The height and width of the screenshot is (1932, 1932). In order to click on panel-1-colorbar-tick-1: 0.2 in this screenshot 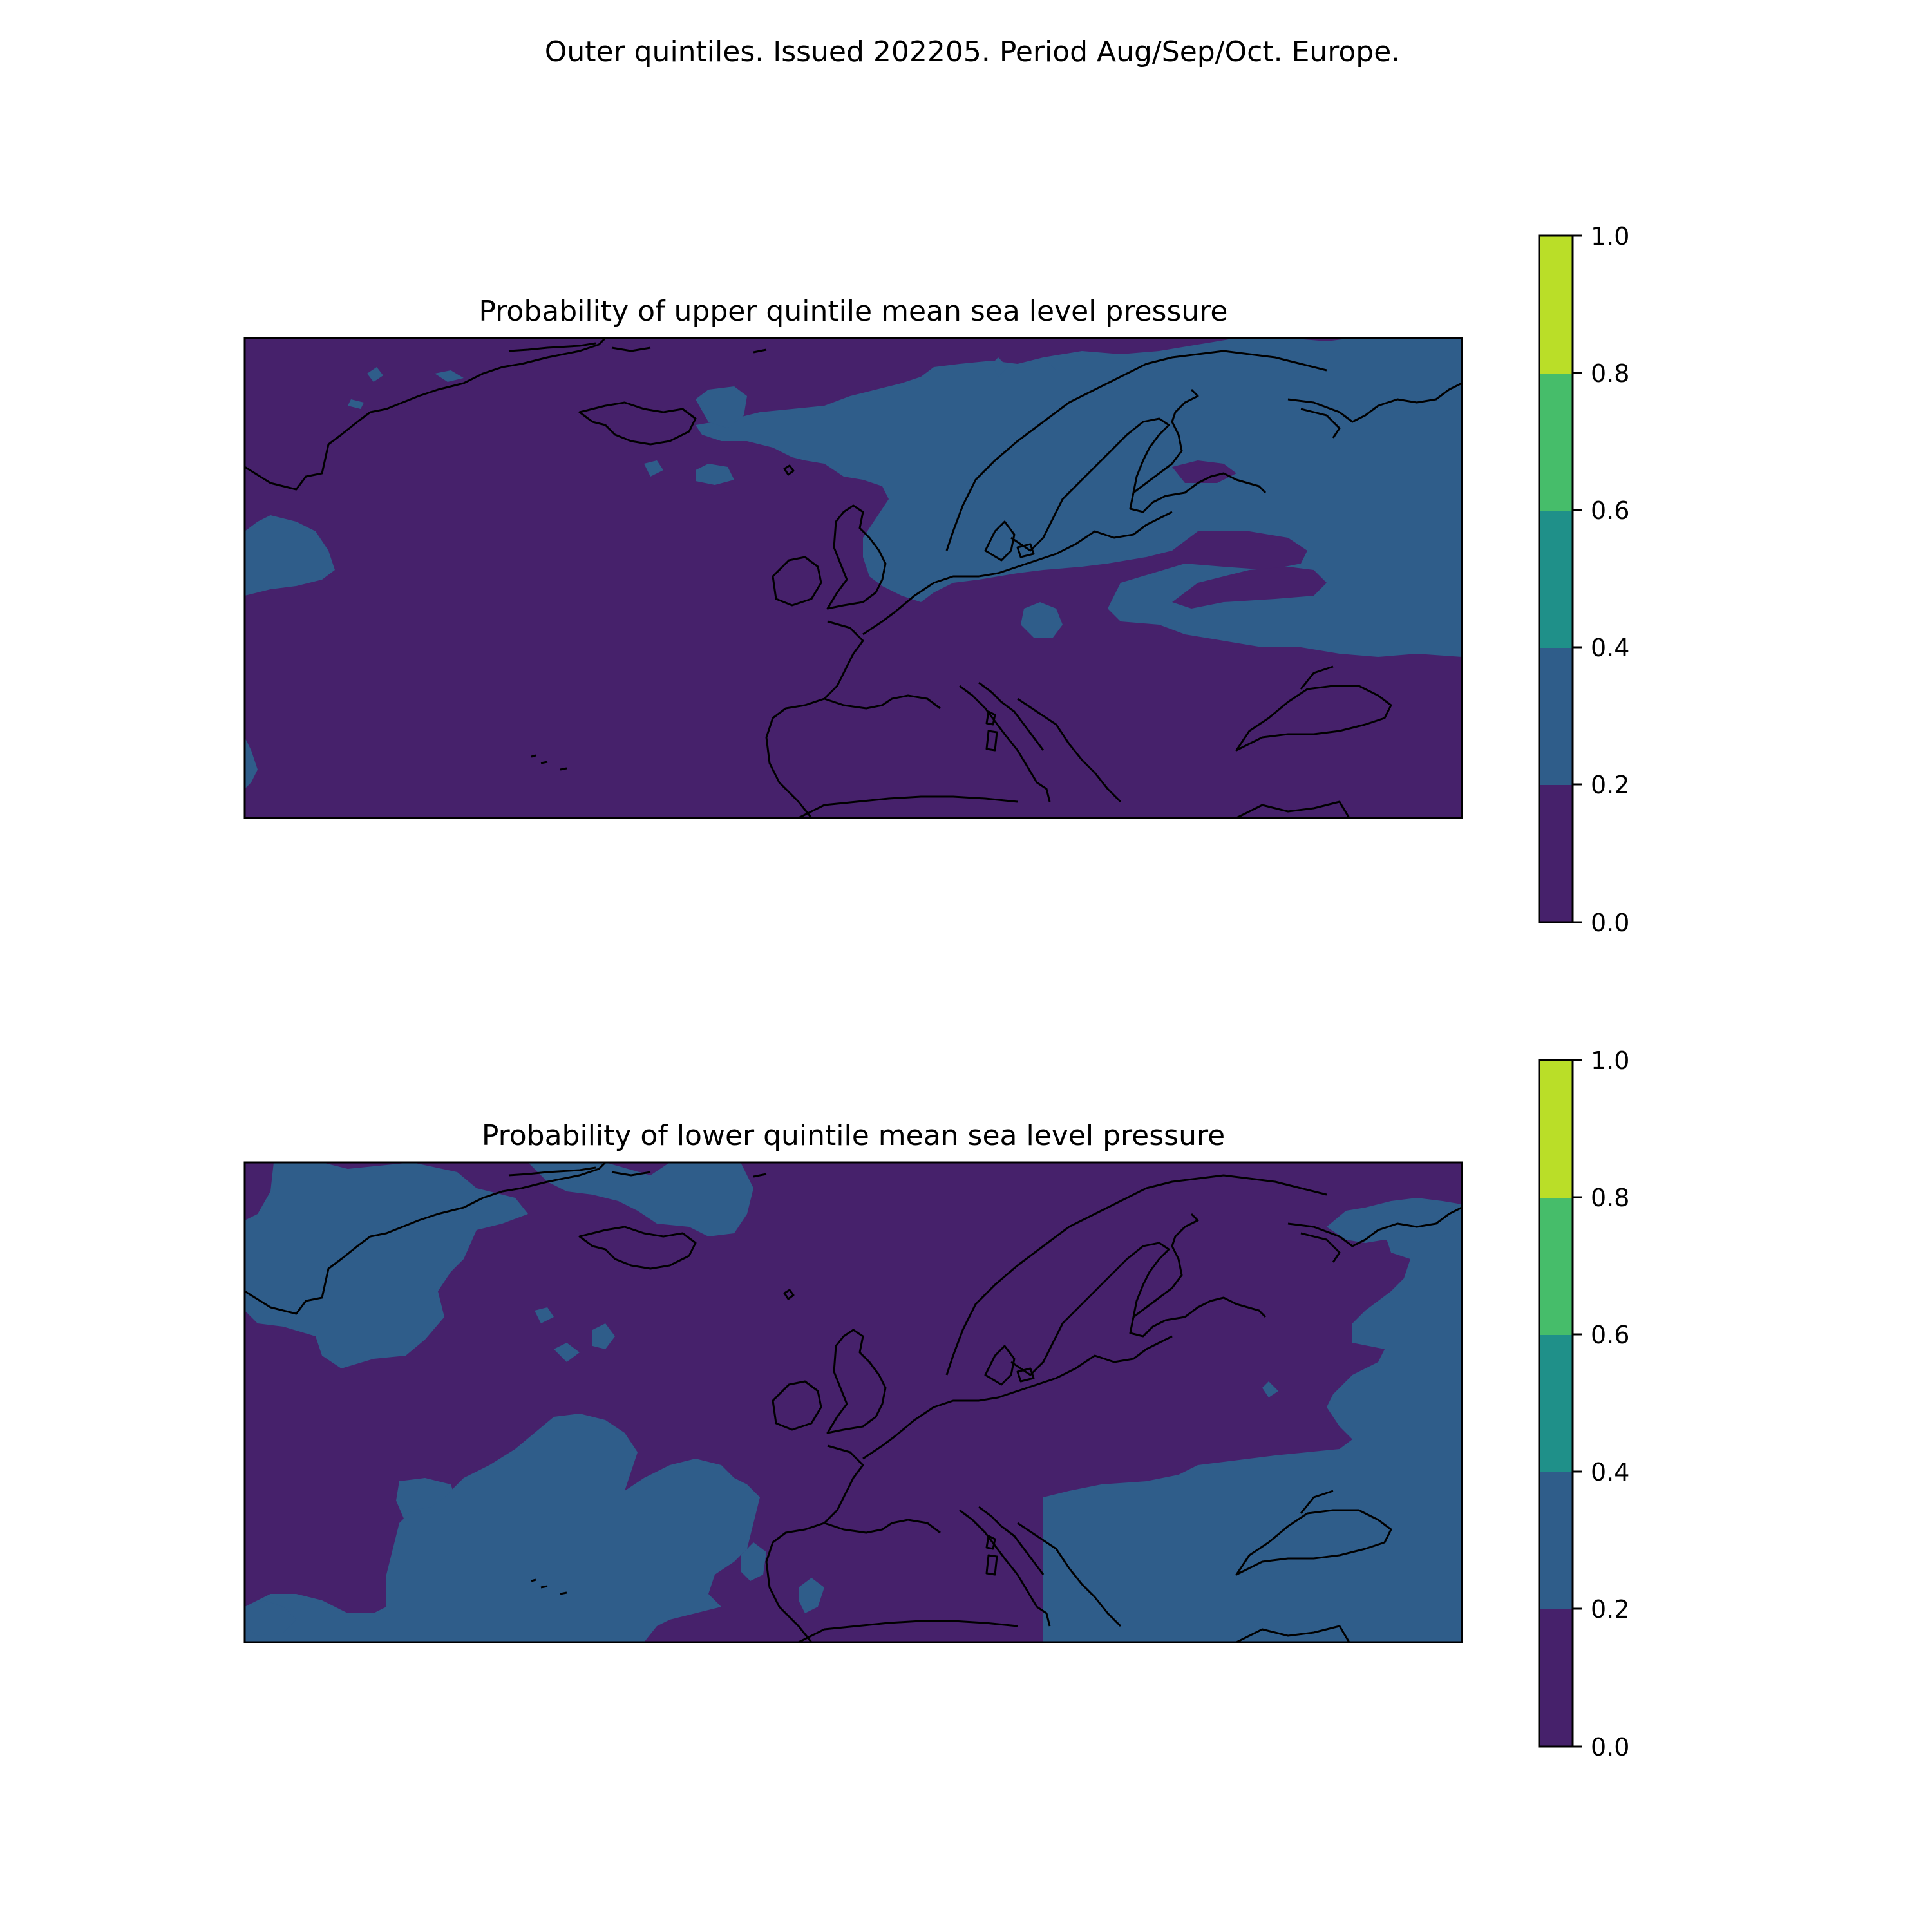, I will do `click(1610, 785)`.